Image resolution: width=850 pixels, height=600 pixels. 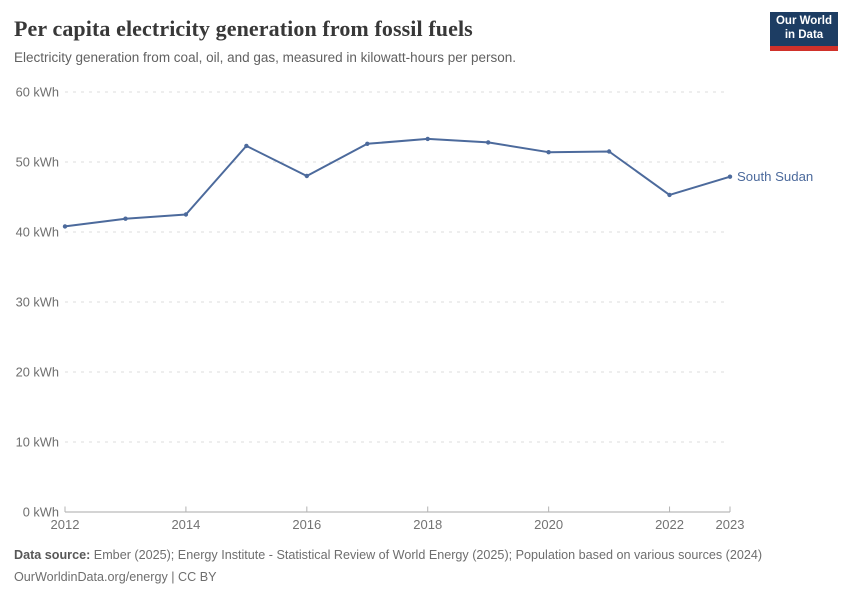 What do you see at coordinates (37, 302) in the screenshot?
I see `y-axis-tick-label: 30 kWh` at bounding box center [37, 302].